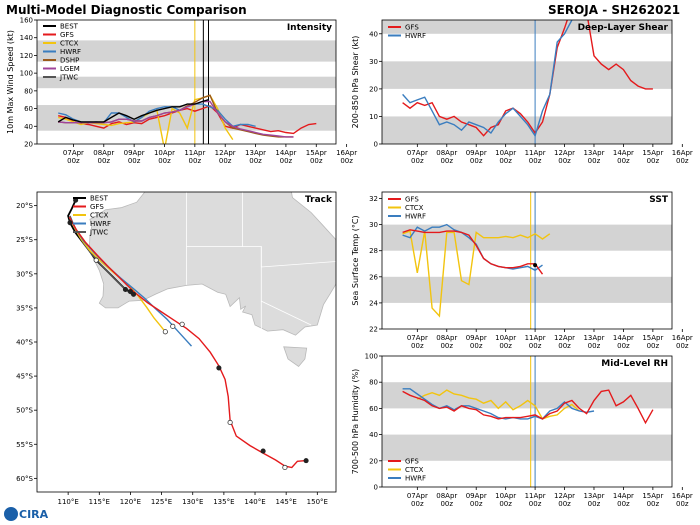 This screenshot has height=525, width=700. Describe the element at coordinates (446, 157) in the screenshot. I see `shear-xtick-label: 08Apr 00z` at that location.